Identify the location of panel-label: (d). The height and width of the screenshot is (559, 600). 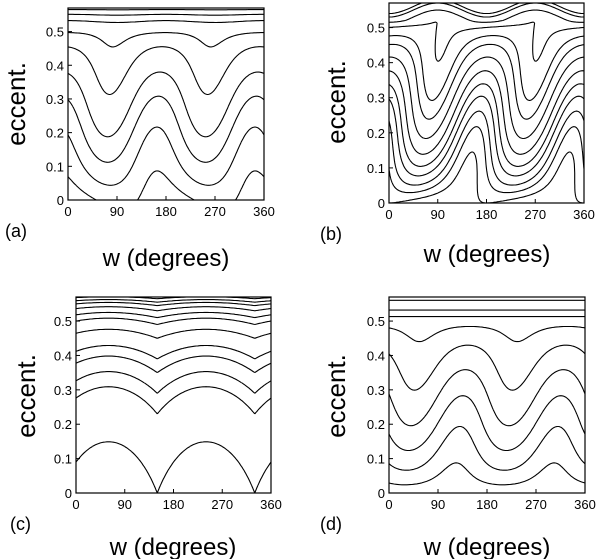
(331, 524).